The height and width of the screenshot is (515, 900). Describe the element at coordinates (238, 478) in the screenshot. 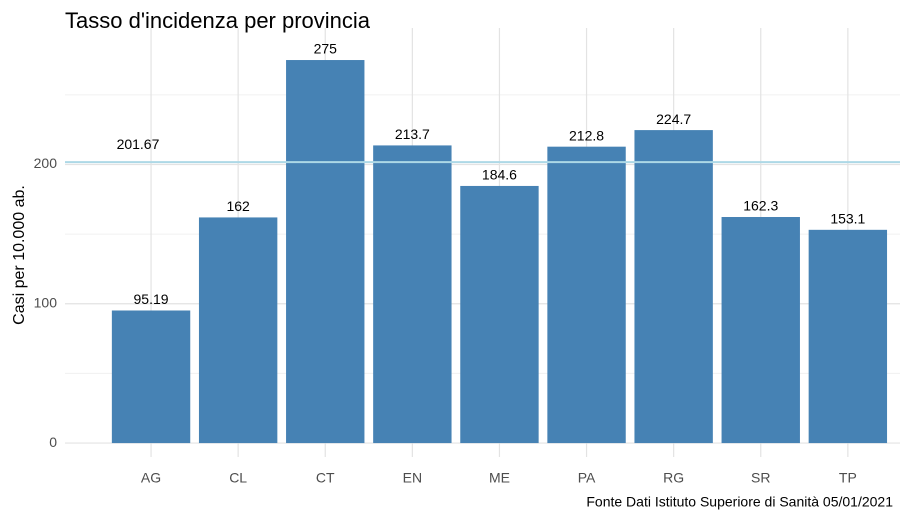

I see `x-tick-label: CL` at that location.